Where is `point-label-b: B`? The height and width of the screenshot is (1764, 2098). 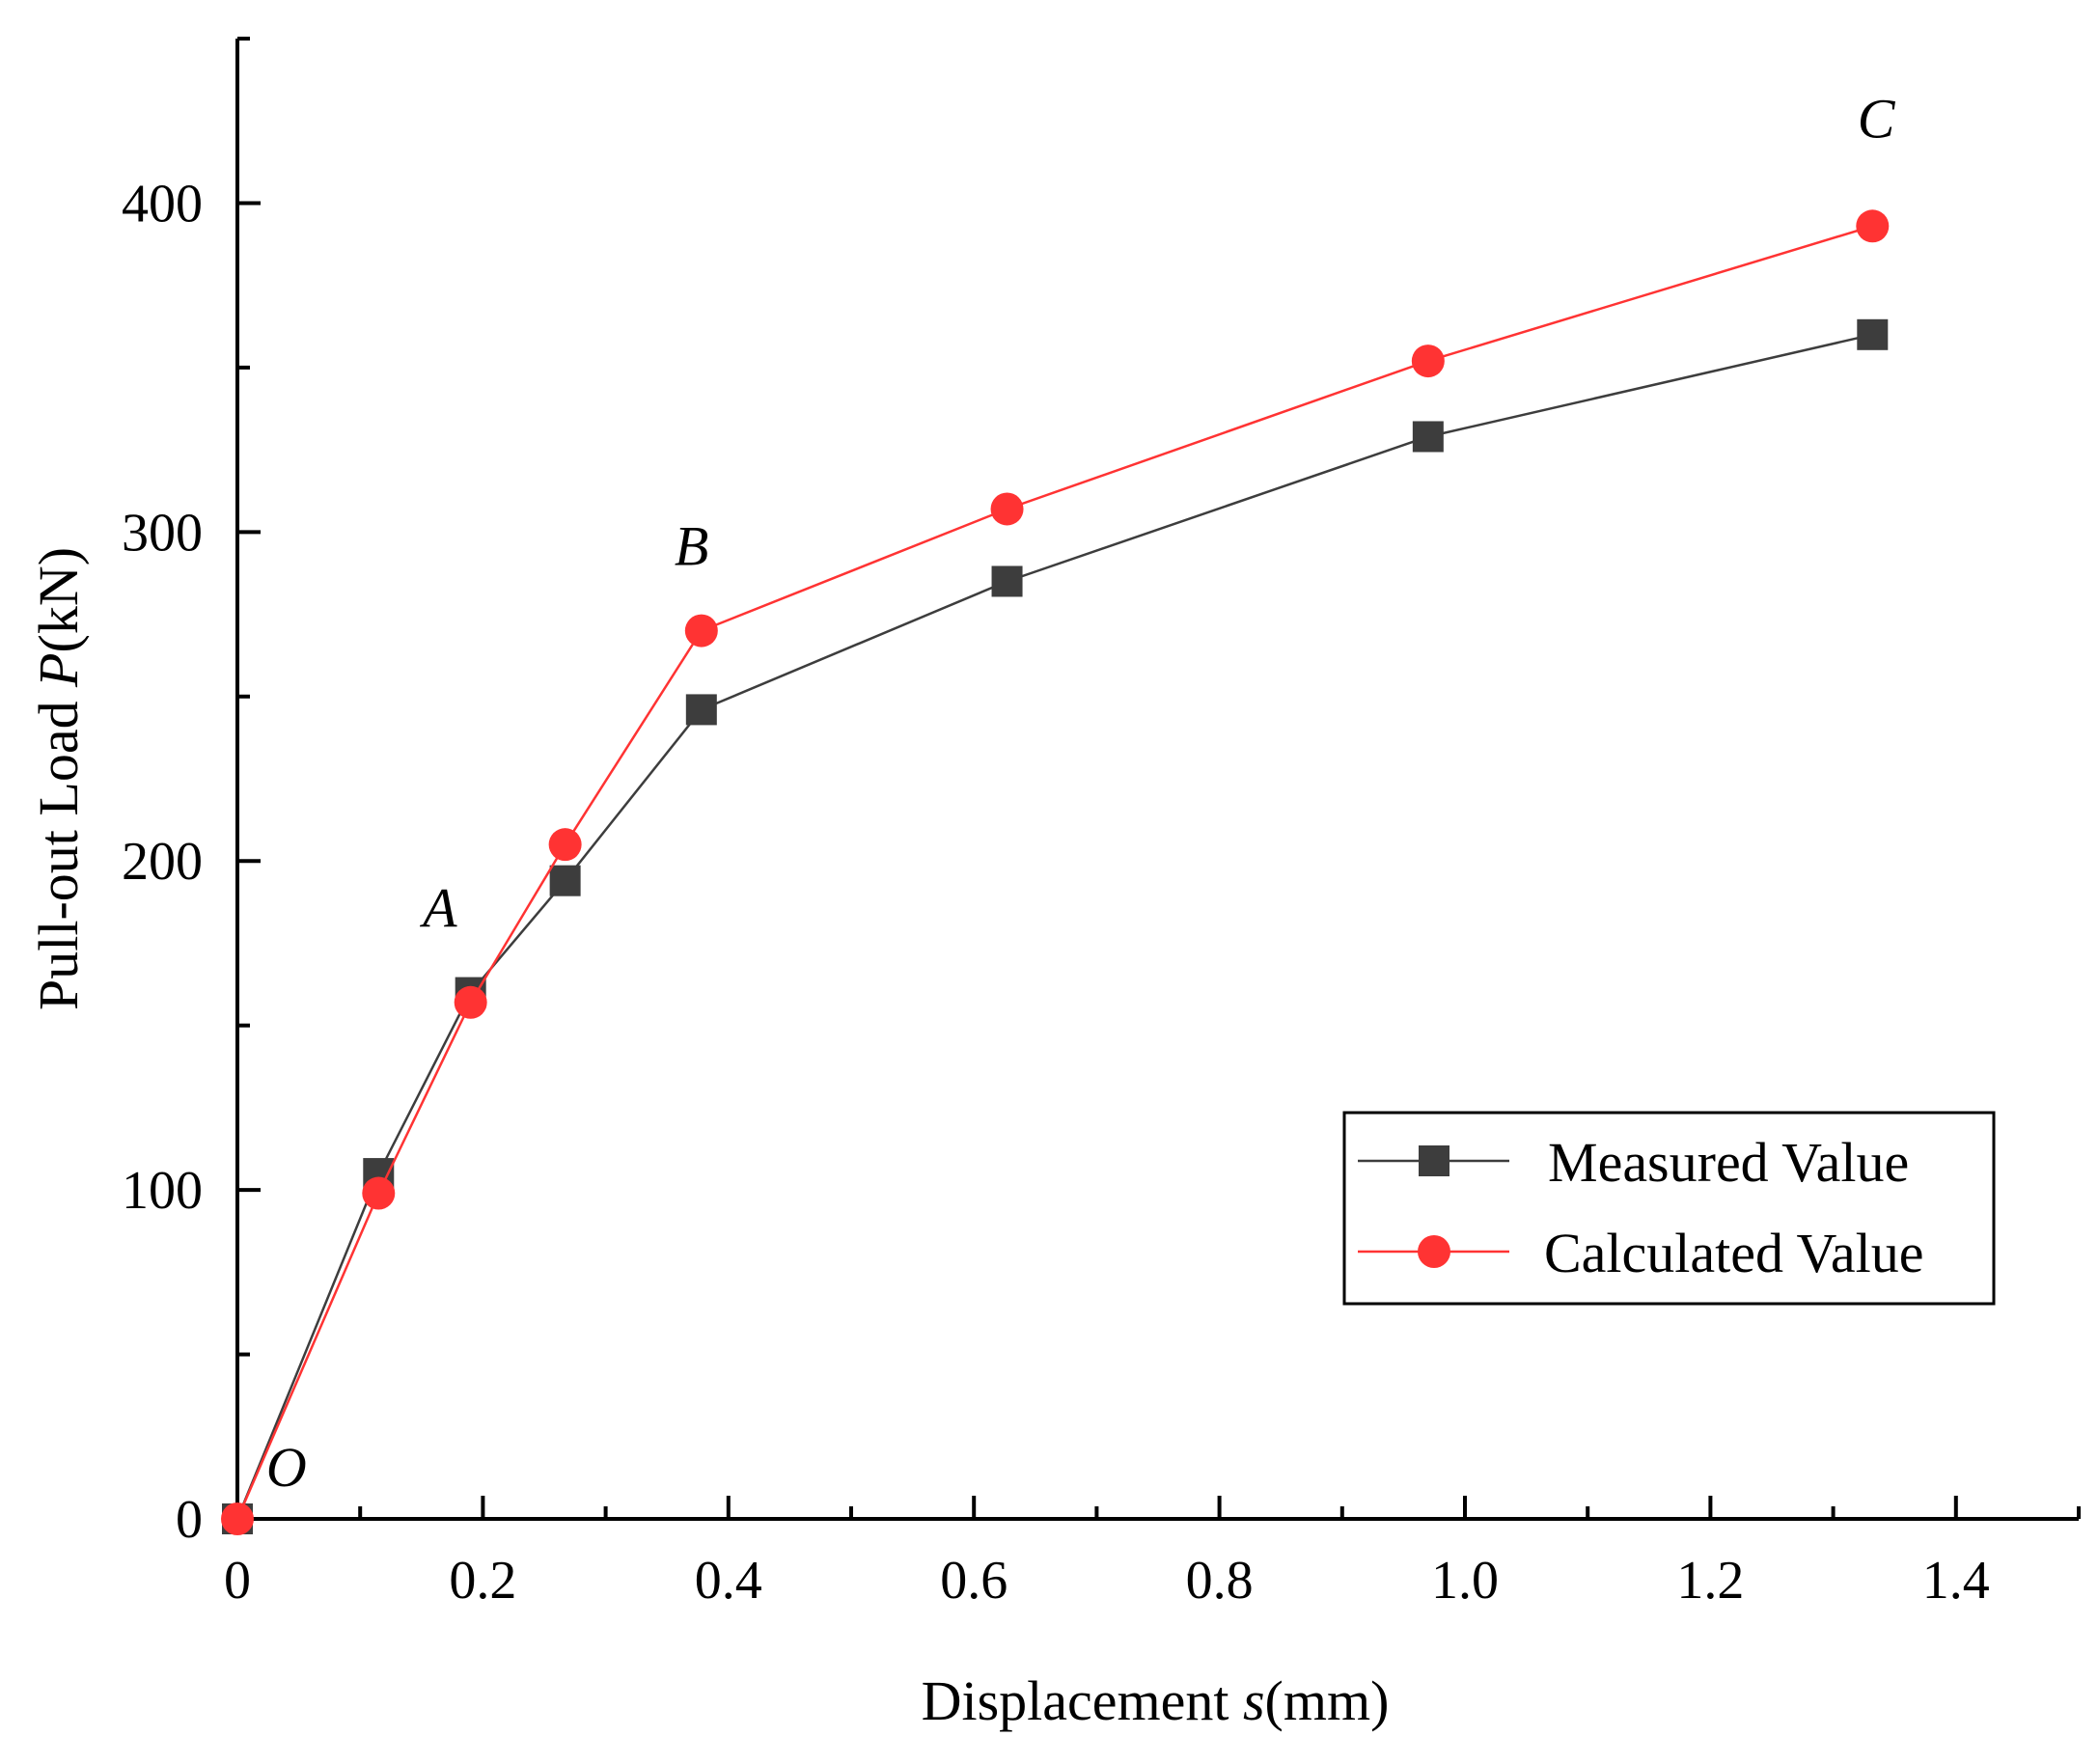
point-label-b: B is located at coordinates (691, 545).